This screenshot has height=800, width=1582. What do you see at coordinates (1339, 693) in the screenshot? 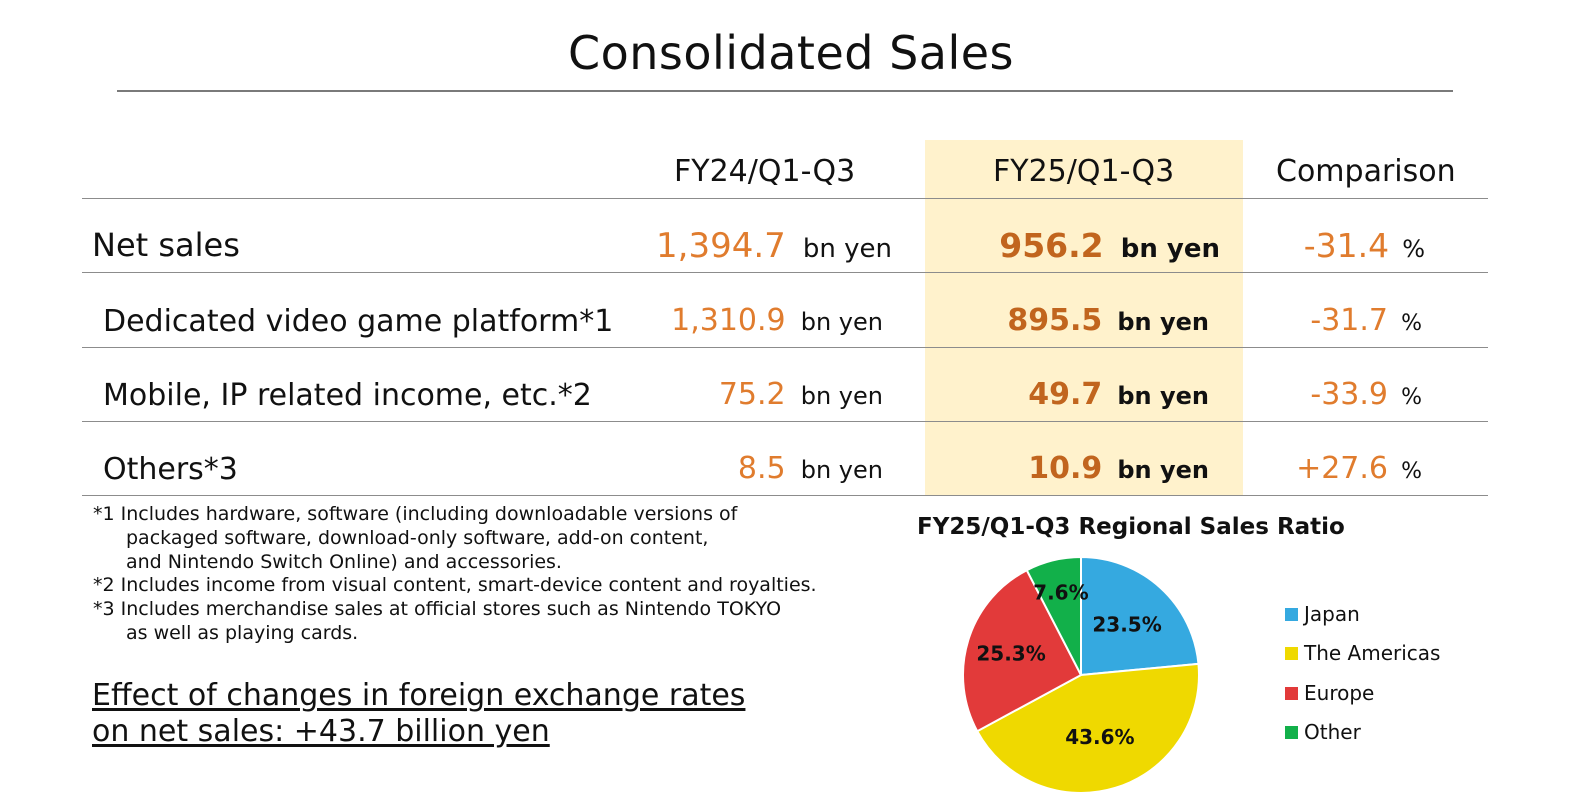
I see `legend-label: Europe` at bounding box center [1339, 693].